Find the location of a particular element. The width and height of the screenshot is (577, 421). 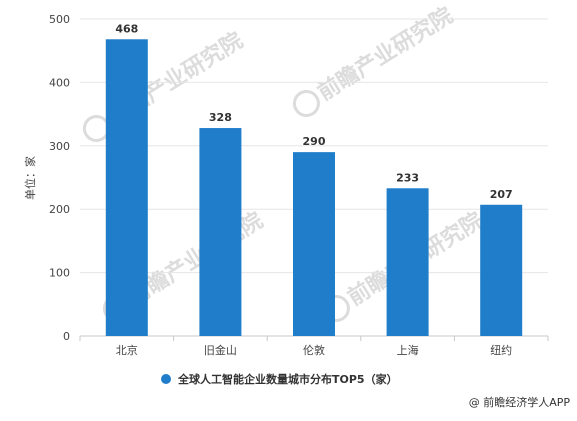

legend-marker is located at coordinates (166, 379).